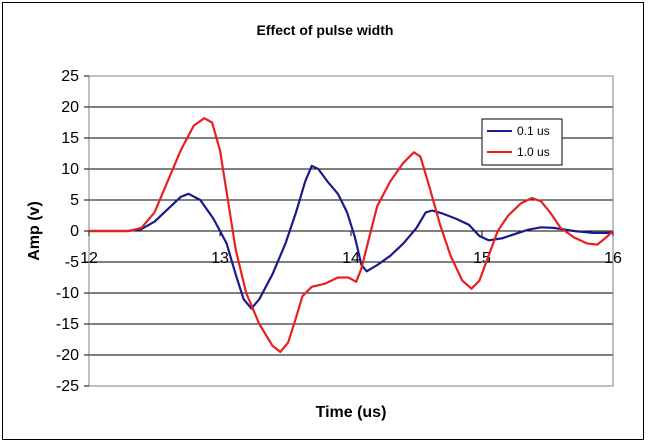  What do you see at coordinates (533, 152) in the screenshot?
I see `legend-label-1: 1.0 us` at bounding box center [533, 152].